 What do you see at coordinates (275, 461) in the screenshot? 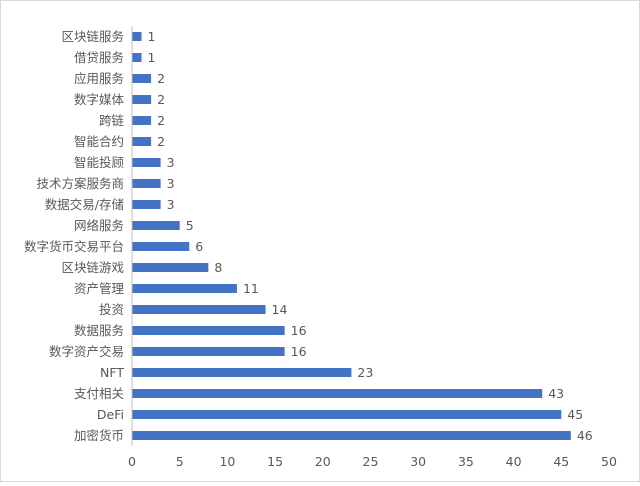
I see `x-tick-label: 15` at bounding box center [275, 461].